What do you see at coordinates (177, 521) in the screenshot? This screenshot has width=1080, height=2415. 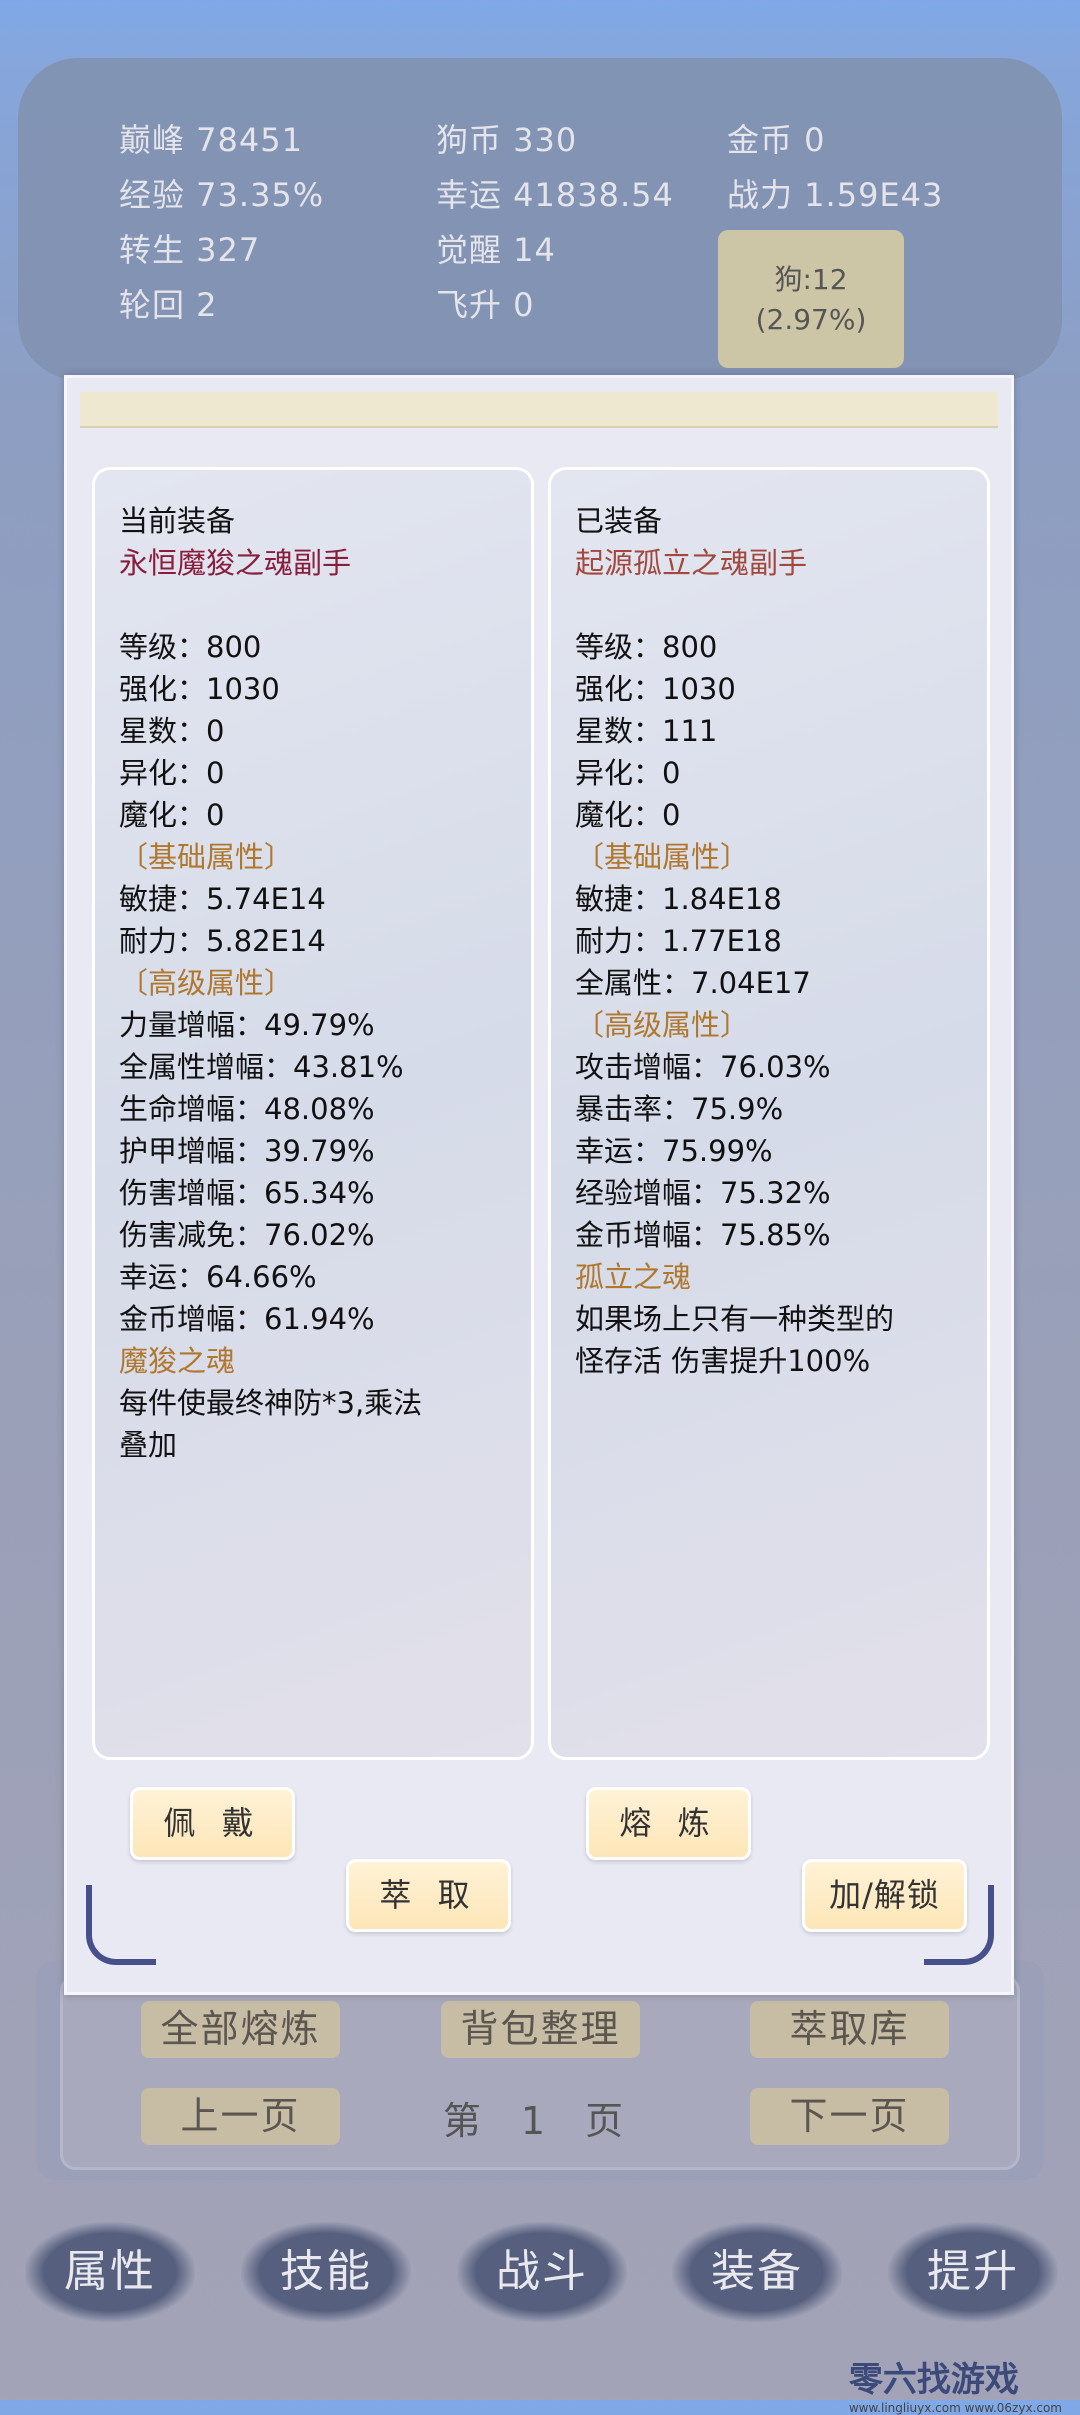 I see `card-title: 当前装备` at bounding box center [177, 521].